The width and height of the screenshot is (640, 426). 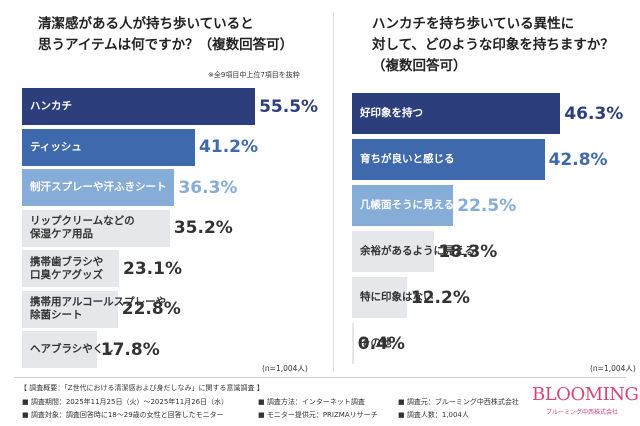 I want to click on value-label: 23.1%, so click(x=152, y=268).